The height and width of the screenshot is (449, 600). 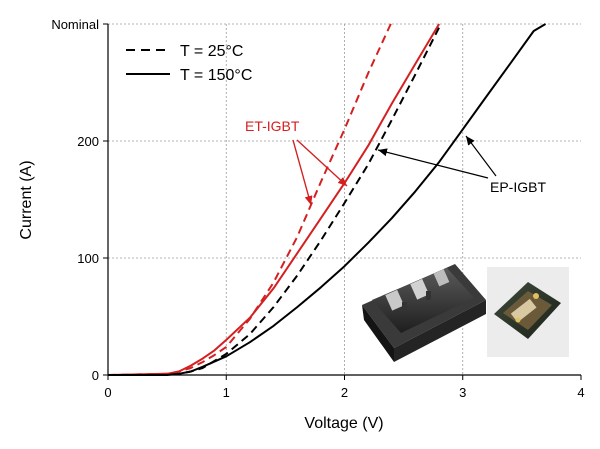 I want to click on annotation-ep-igbt: EP-IGBT, so click(x=461, y=165).